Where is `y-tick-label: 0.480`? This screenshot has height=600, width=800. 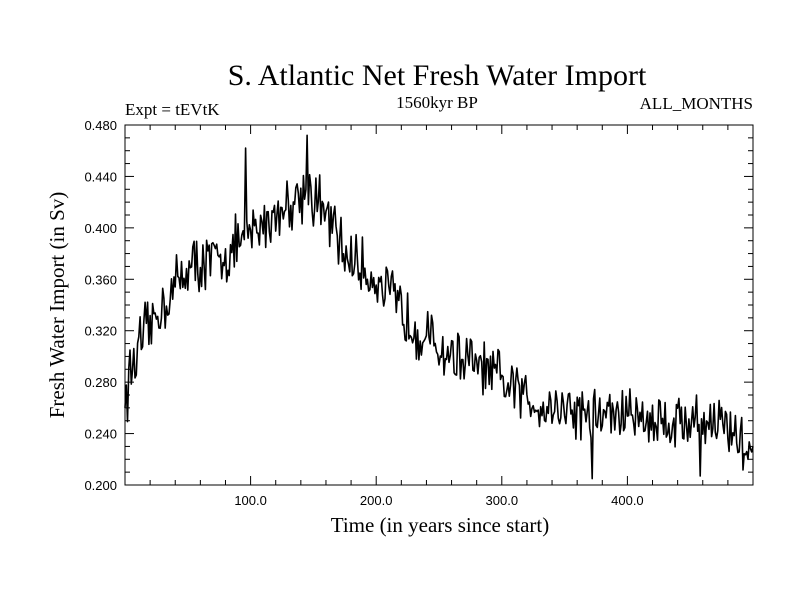 y-tick-label: 0.480 is located at coordinates (100, 125).